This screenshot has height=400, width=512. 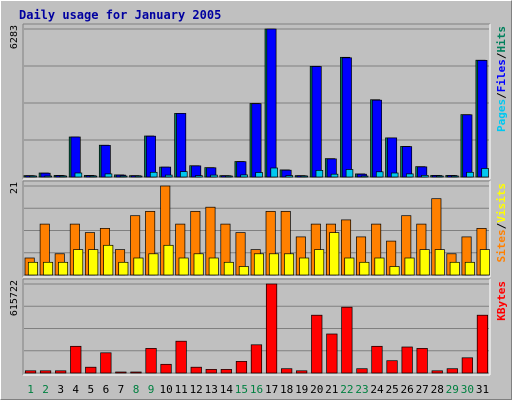 I want to click on x-tick-label: 8, so click(x=136, y=389).